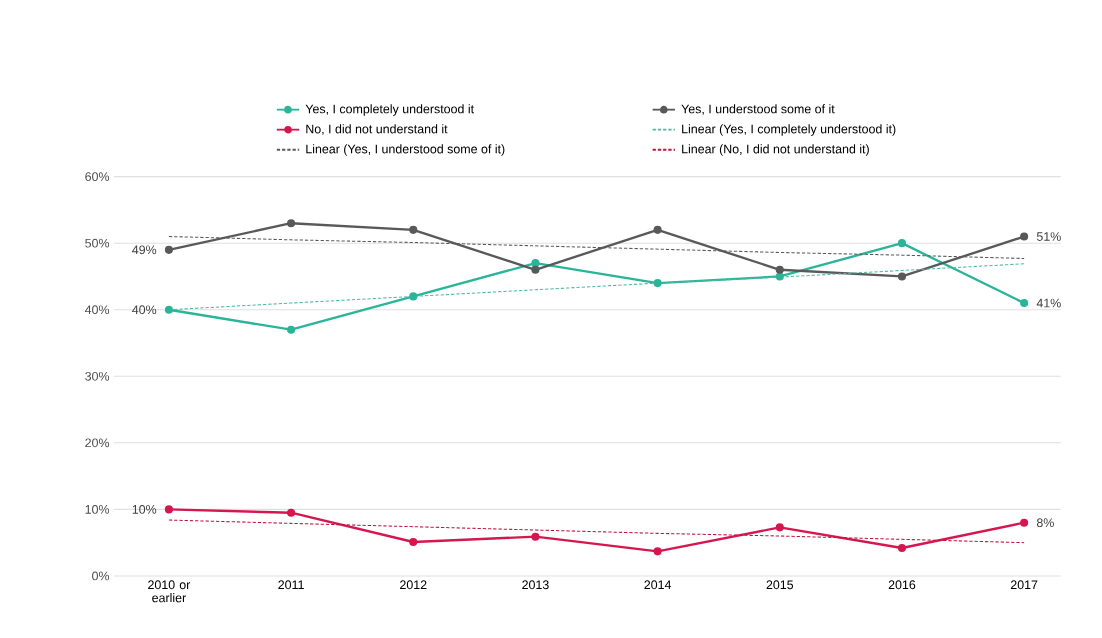 This screenshot has width=1102, height=638. Describe the element at coordinates (1048, 236) in the screenshot. I see `data-label: 51%` at that location.